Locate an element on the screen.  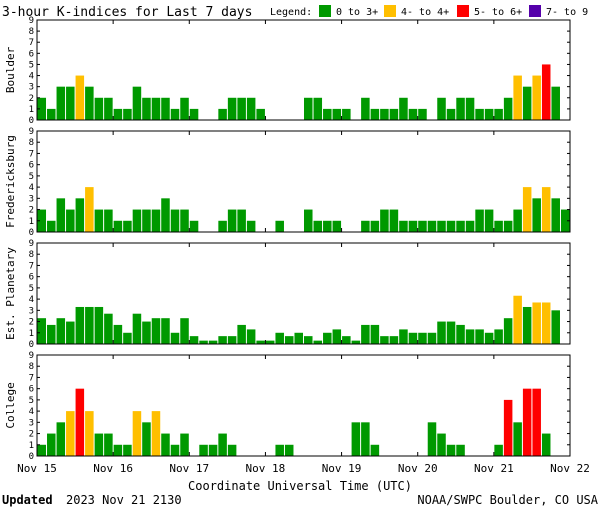
legend-swatch-active is located at coordinates (390, 11).